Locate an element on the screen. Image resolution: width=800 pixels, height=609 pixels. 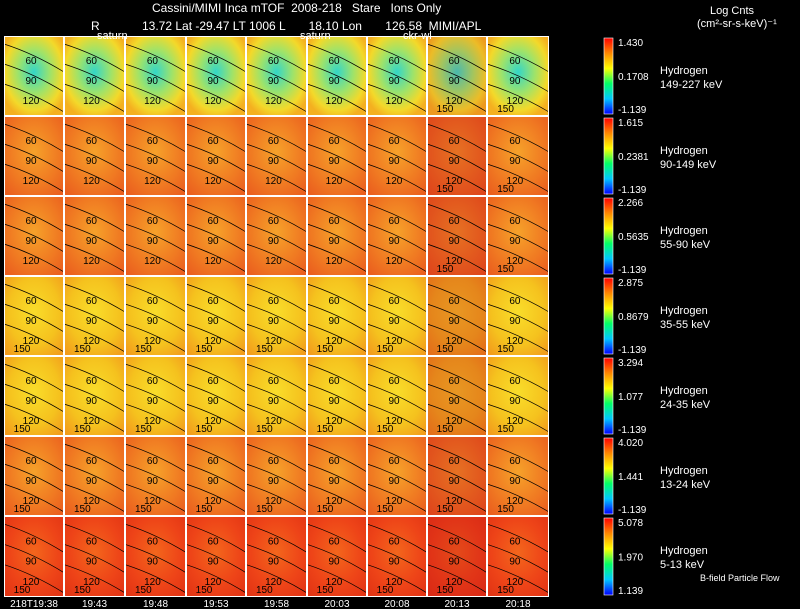
row-energy-label: 149-227 keV is located at coordinates (691, 85).